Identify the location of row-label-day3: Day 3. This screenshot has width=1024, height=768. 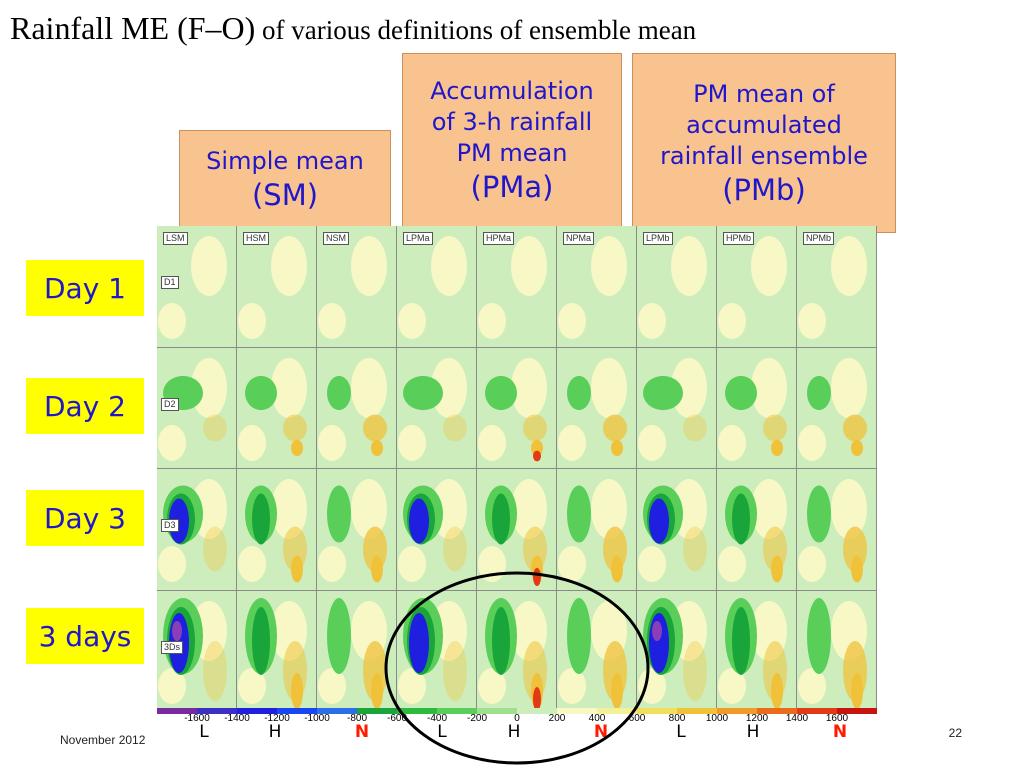
(85, 518).